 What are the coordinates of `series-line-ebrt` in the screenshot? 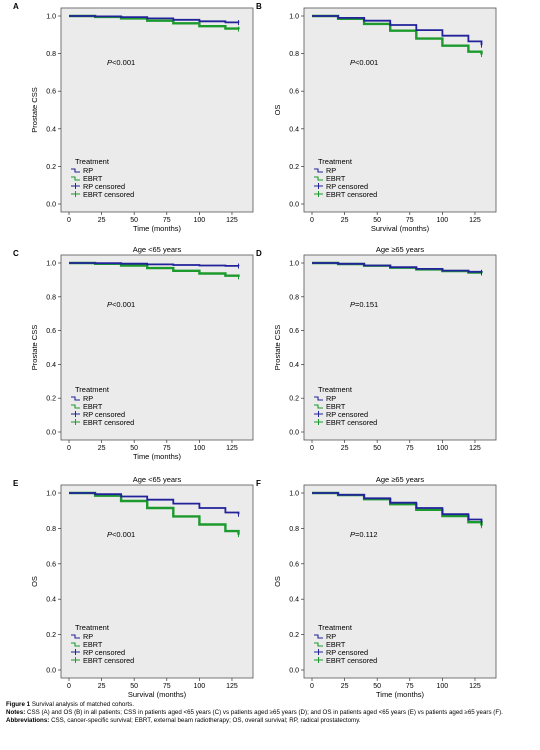 It's located at (154, 513).